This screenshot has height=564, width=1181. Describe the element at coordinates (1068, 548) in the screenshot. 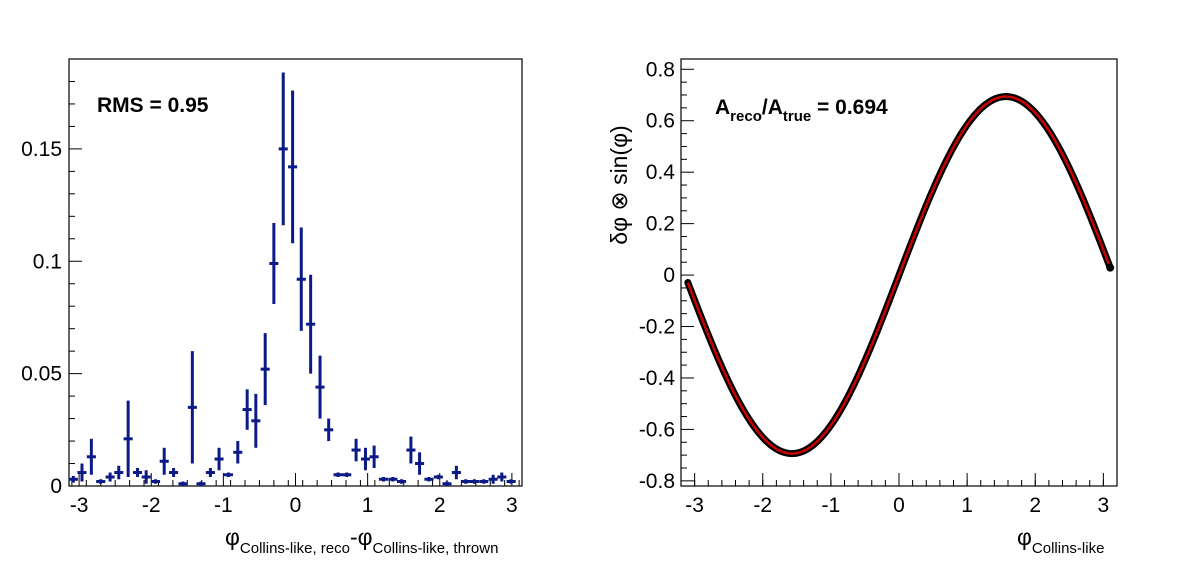

I see `right-xlabel-sub: Collins-like` at that location.